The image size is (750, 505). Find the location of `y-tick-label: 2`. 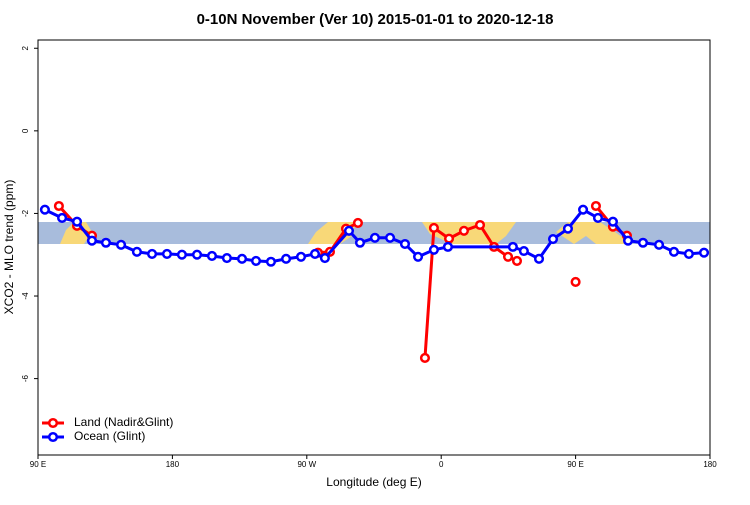

y-tick-label: 2 is located at coordinates (25, 47).